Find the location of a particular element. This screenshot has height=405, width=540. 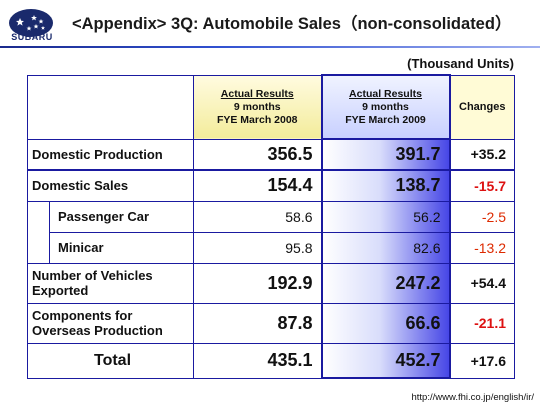

value-2009-total: 452.7 is located at coordinates (385, 360).